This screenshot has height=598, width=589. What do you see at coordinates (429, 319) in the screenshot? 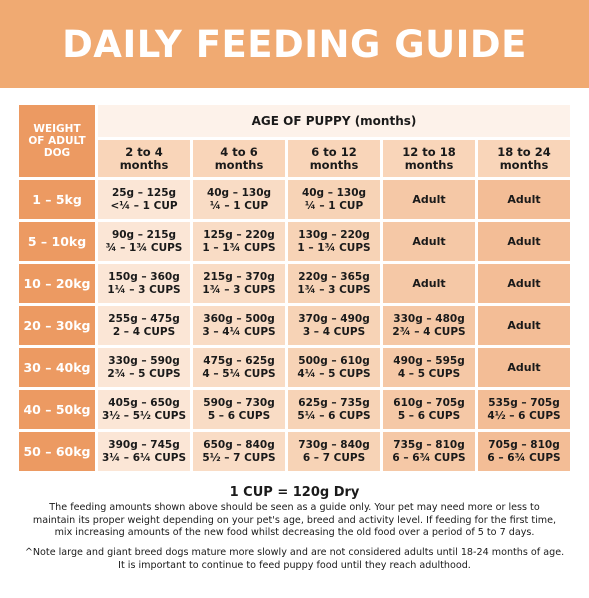
I see `amount-line: 330g – 480g` at bounding box center [429, 319].